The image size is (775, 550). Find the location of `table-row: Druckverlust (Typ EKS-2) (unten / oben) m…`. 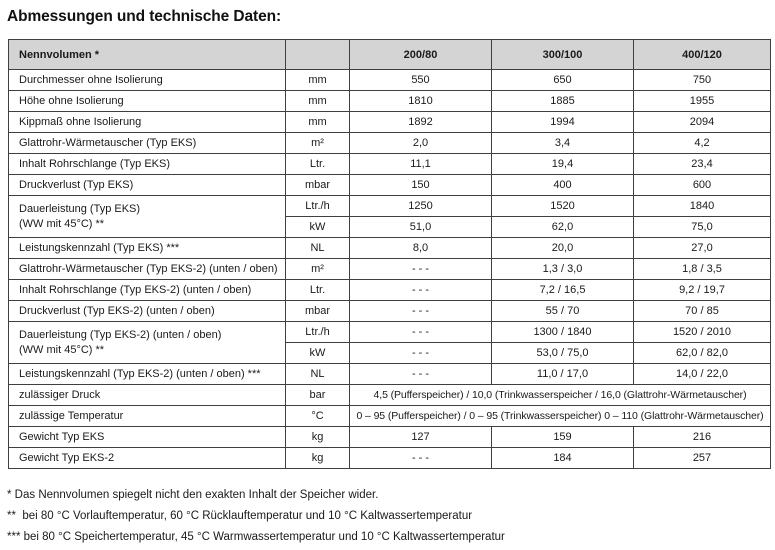

table-row: Druckverlust (Typ EKS-2) (unten / oben) m… is located at coordinates (389, 311).